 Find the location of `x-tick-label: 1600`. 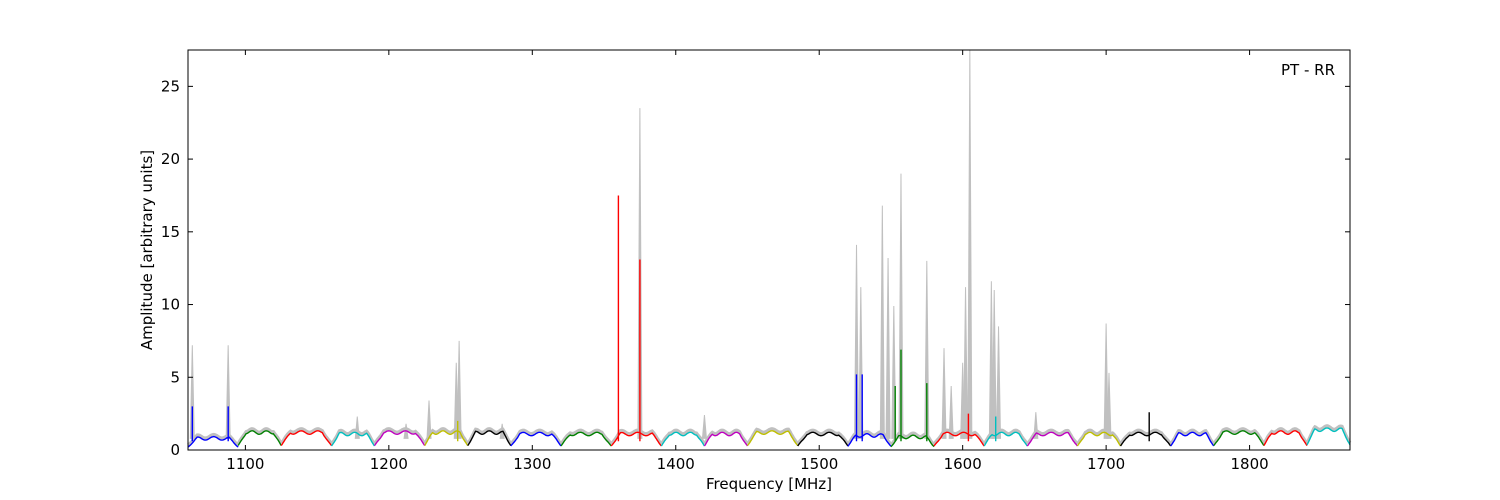

x-tick-label: 1600 is located at coordinates (963, 464).